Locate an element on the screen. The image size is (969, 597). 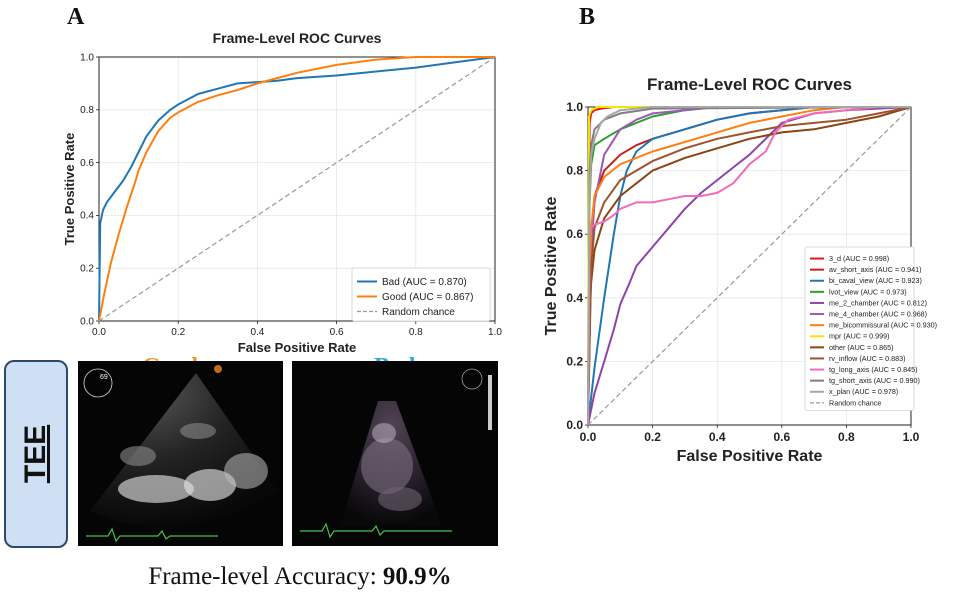
legend-entry: me_bicommissural (AUC = 0.930) is located at coordinates (883, 325).